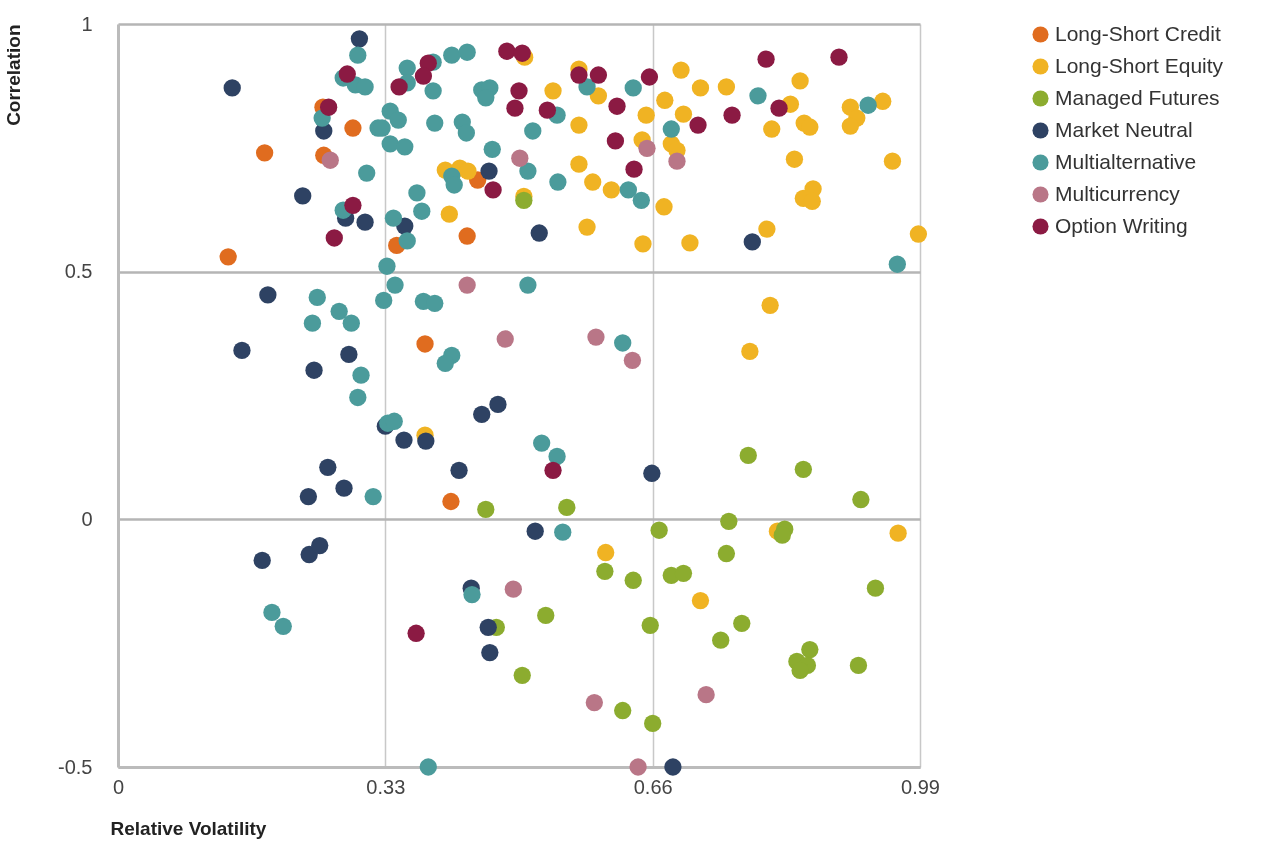  What do you see at coordinates (1139, 65) in the screenshot?
I see `legend-label: Long-Short Equity` at bounding box center [1139, 65].